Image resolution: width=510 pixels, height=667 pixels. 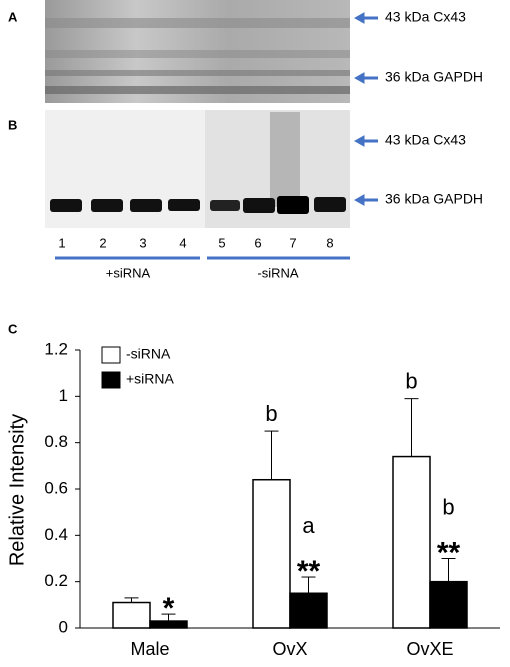 I want to click on blot-b, so click(x=197, y=169).